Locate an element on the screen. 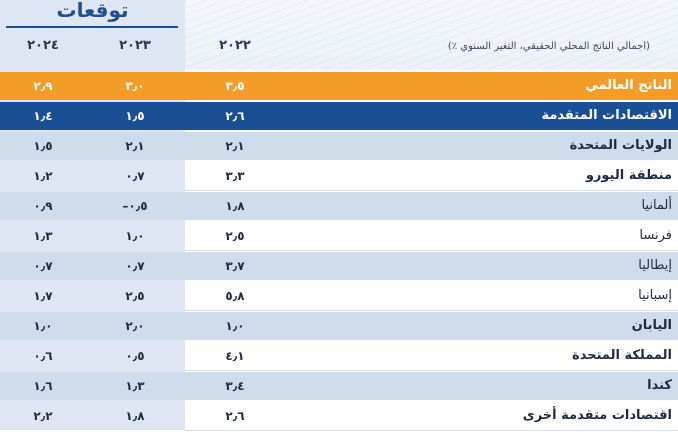 The image size is (678, 432). year-2024-header: ٢٠٢٤ is located at coordinates (43, 45).